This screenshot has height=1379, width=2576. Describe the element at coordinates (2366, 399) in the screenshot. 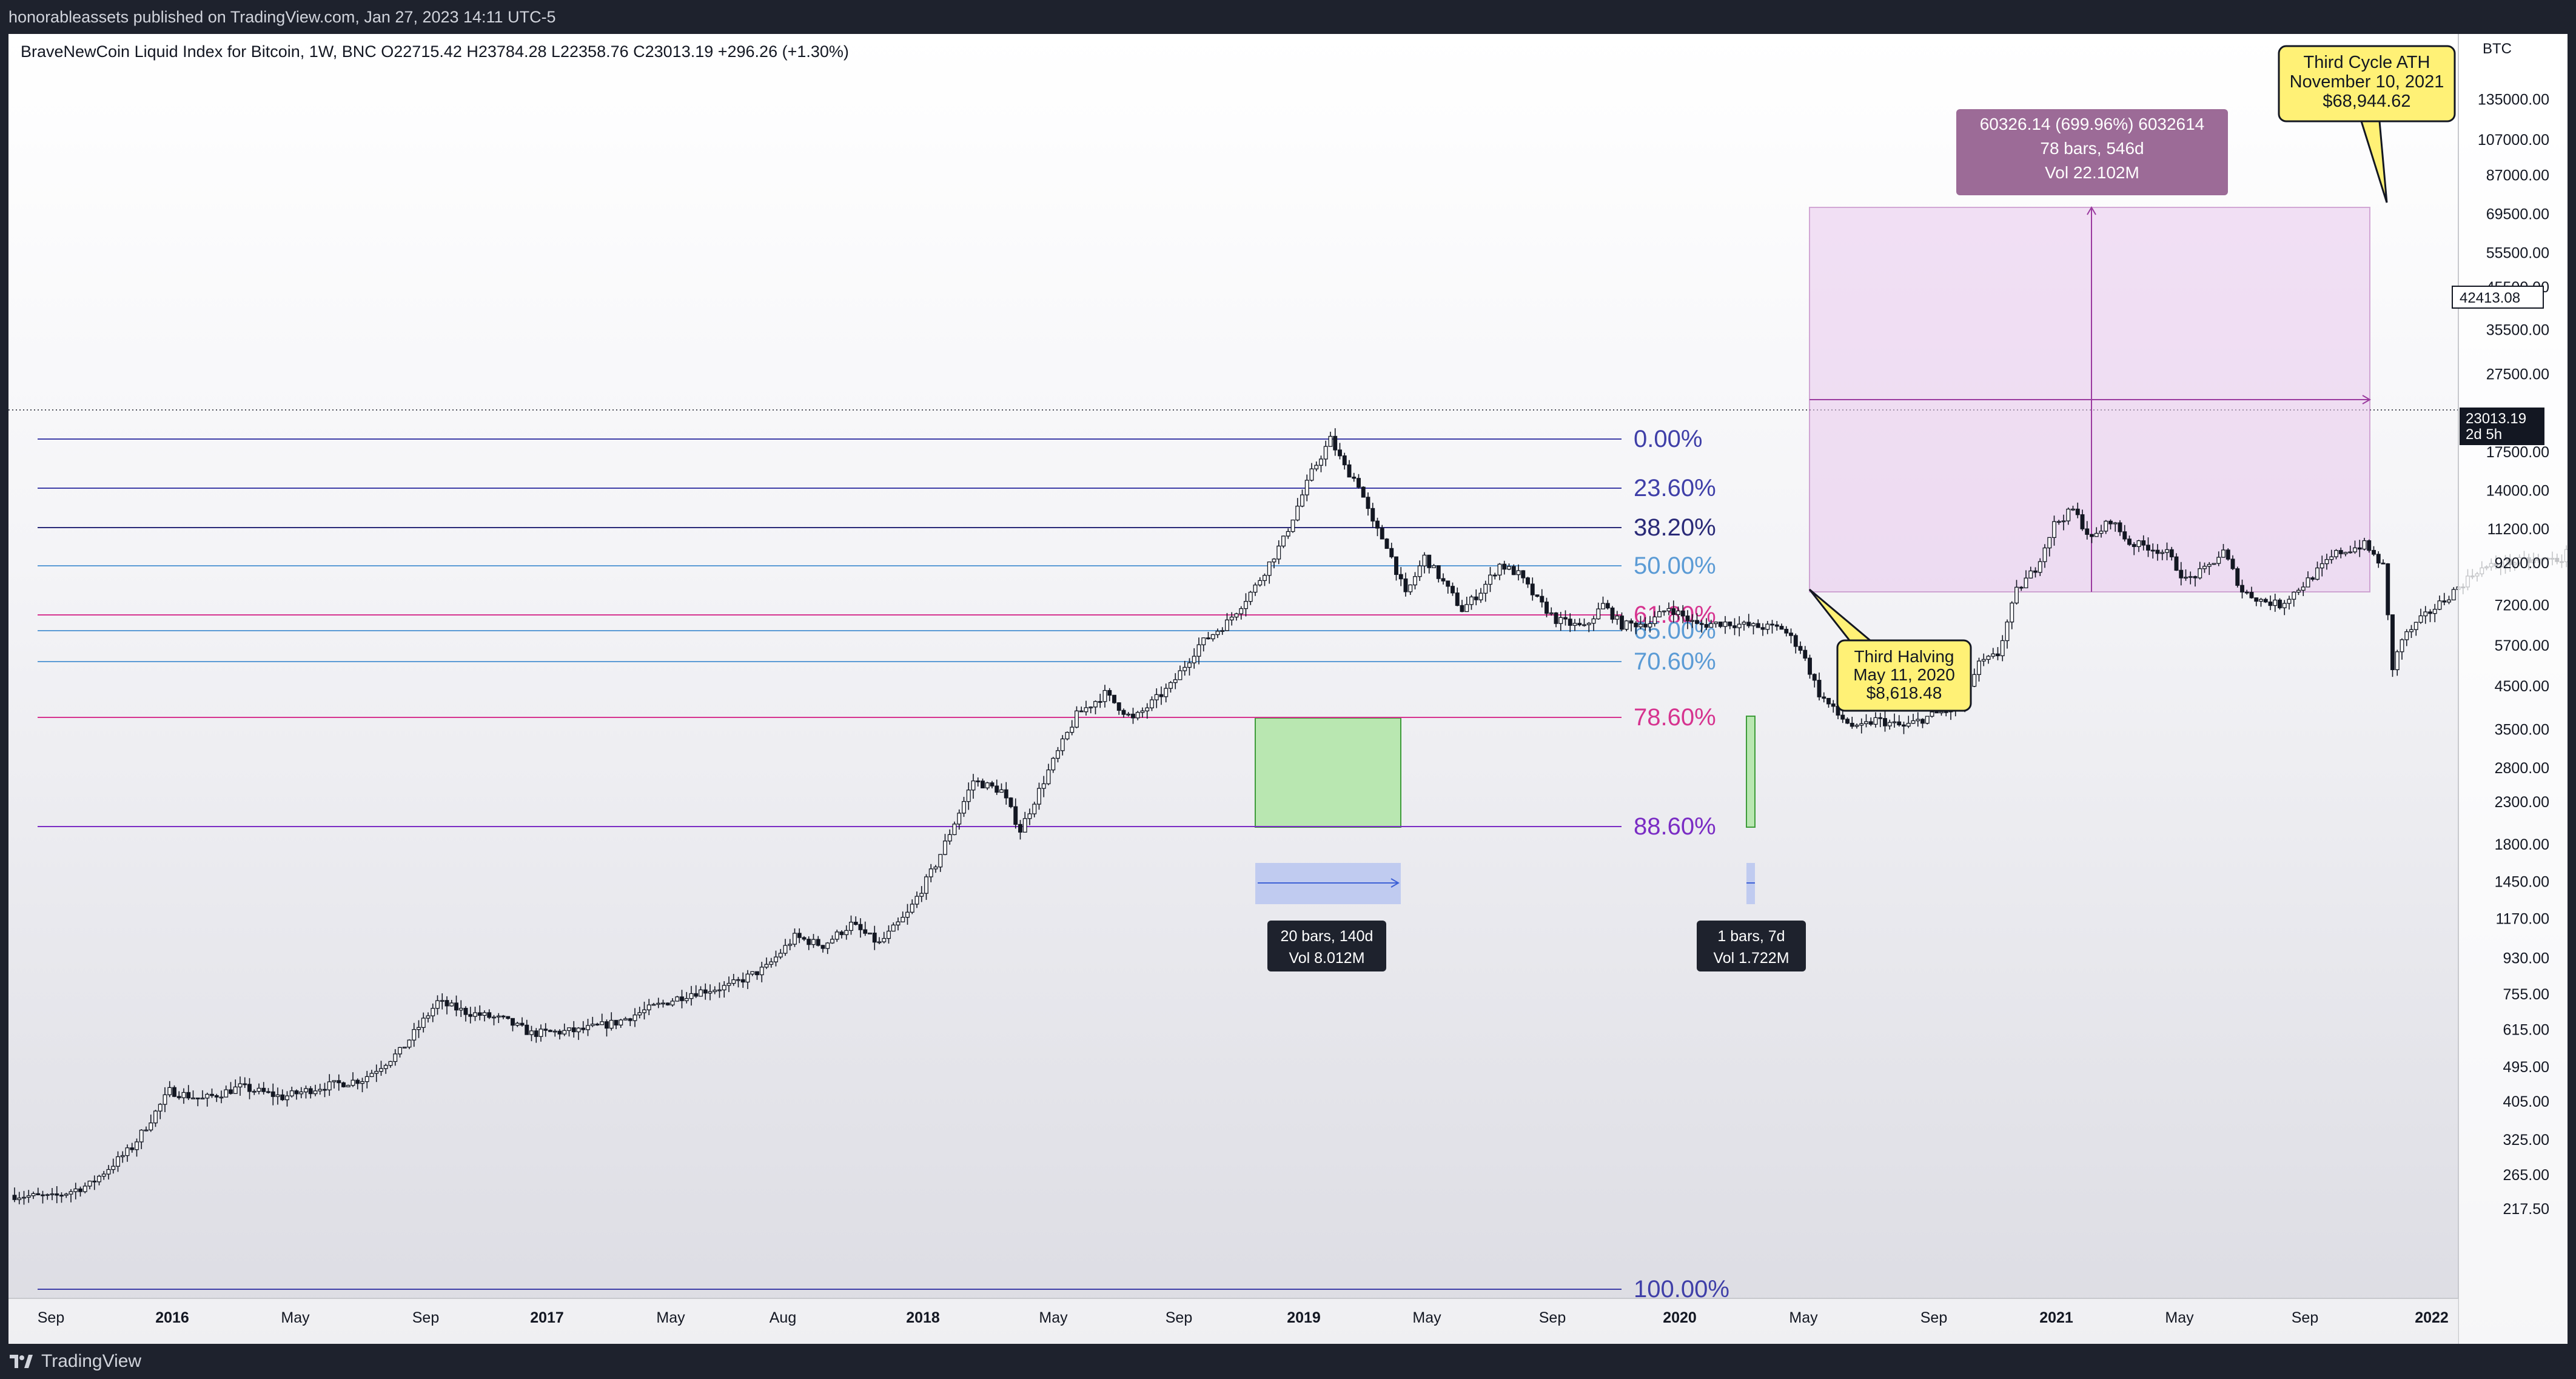

I see `price-range-right-arrow` at that location.